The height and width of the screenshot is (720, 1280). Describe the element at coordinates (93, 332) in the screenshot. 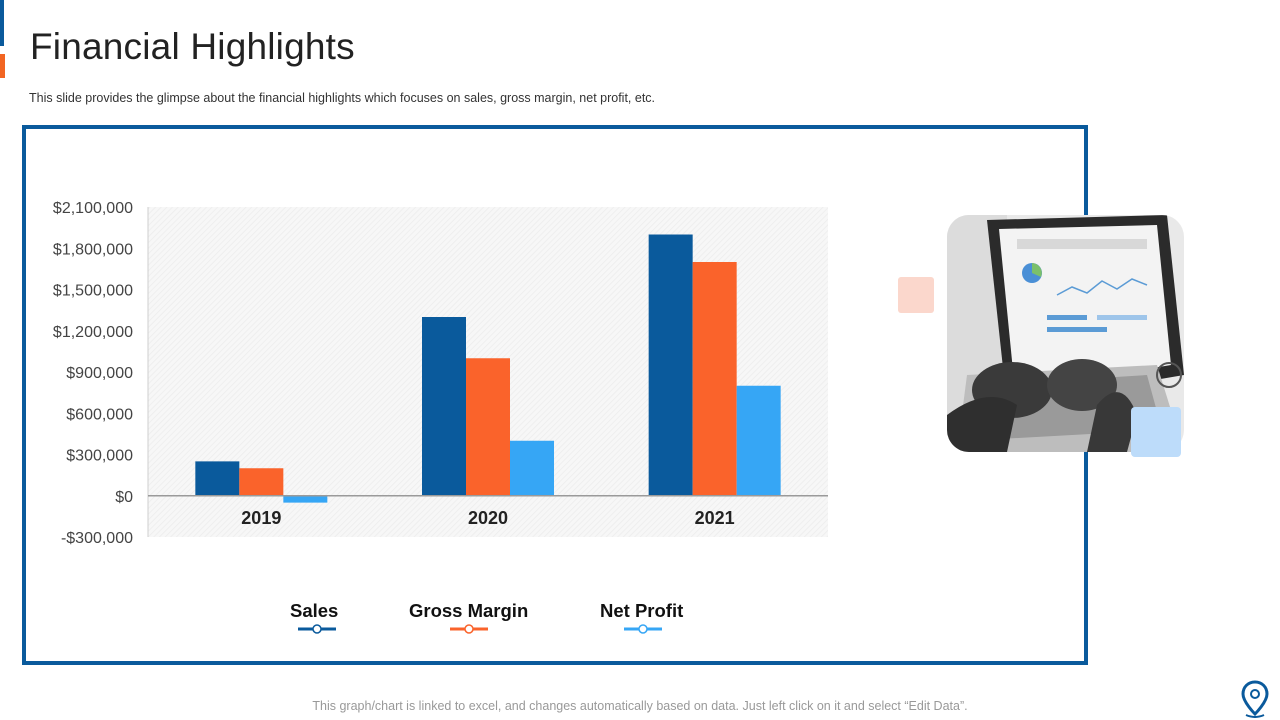

I see `y-tick-label: $1,200,000` at that location.